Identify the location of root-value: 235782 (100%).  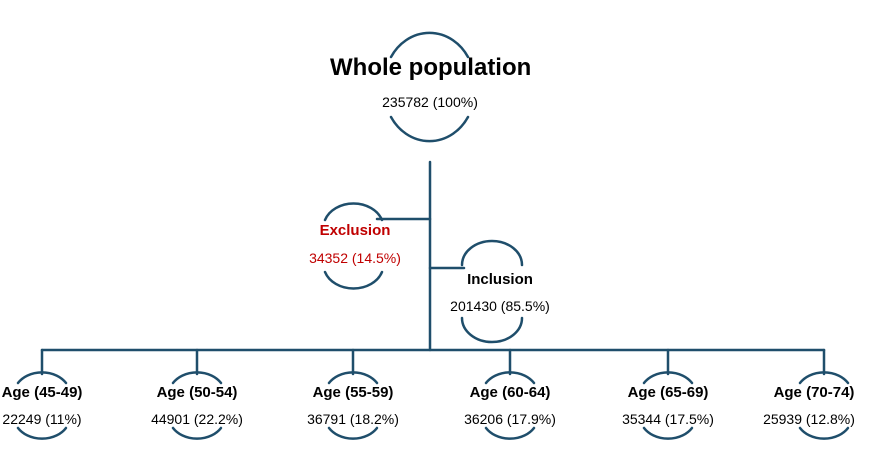
(430, 102).